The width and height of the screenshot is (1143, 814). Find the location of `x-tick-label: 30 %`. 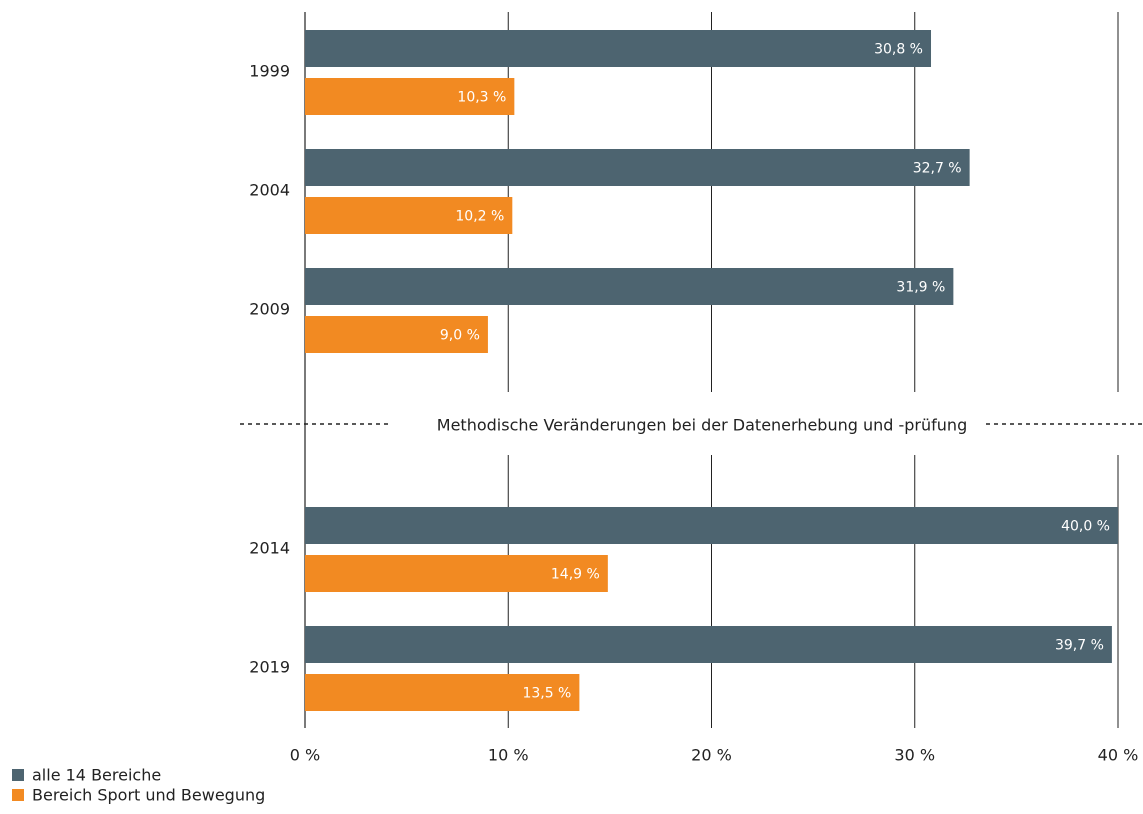

x-tick-label: 30 % is located at coordinates (914, 755).